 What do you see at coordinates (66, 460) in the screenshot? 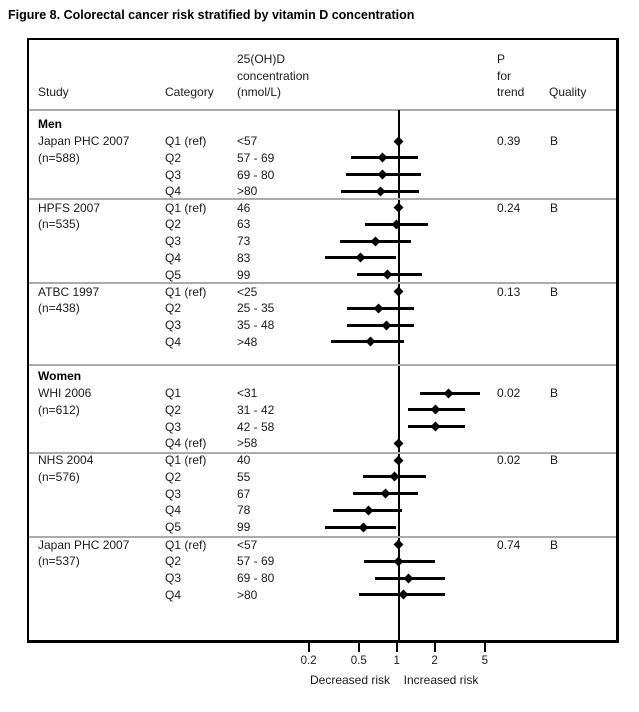
I see `study-name: NHS 2004` at bounding box center [66, 460].